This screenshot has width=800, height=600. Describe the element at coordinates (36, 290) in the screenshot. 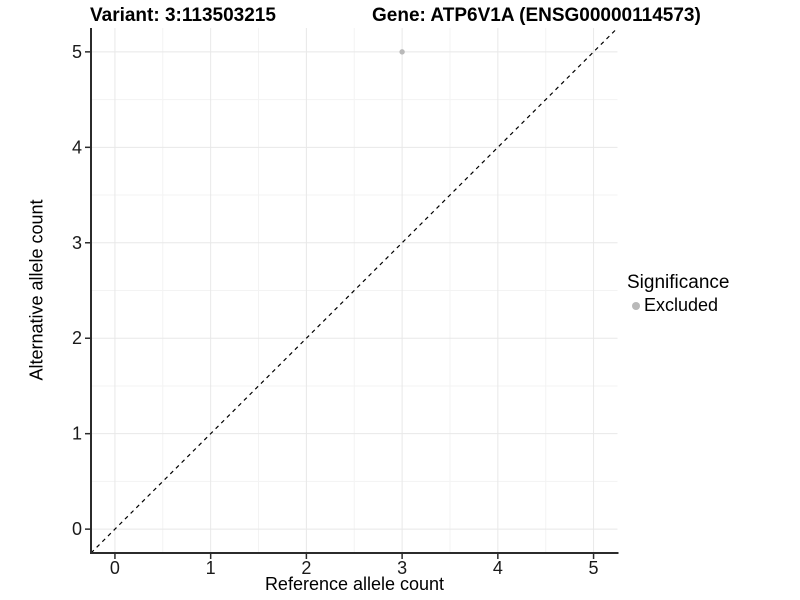

I see `y-axis-title: Alternative allele count` at that location.